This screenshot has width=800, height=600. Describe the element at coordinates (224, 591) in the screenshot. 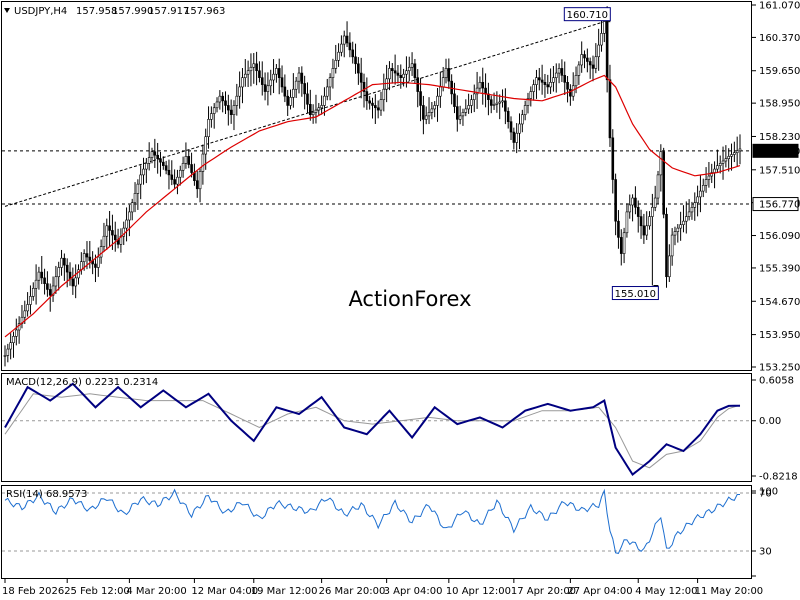

I see `time-tick-label: 12 Mar 04:00` at that location.